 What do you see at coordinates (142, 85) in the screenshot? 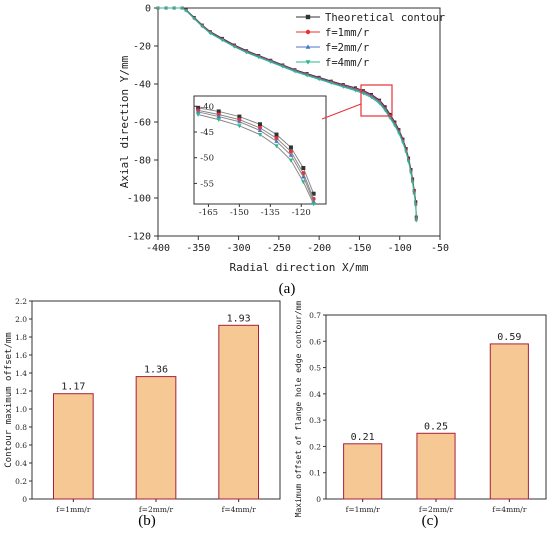
I see `y-tick-label: -40` at bounding box center [142, 85].